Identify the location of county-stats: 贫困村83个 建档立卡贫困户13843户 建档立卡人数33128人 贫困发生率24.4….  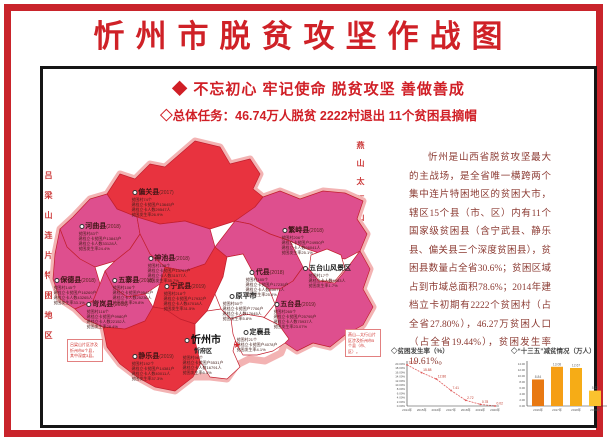
(99, 241).